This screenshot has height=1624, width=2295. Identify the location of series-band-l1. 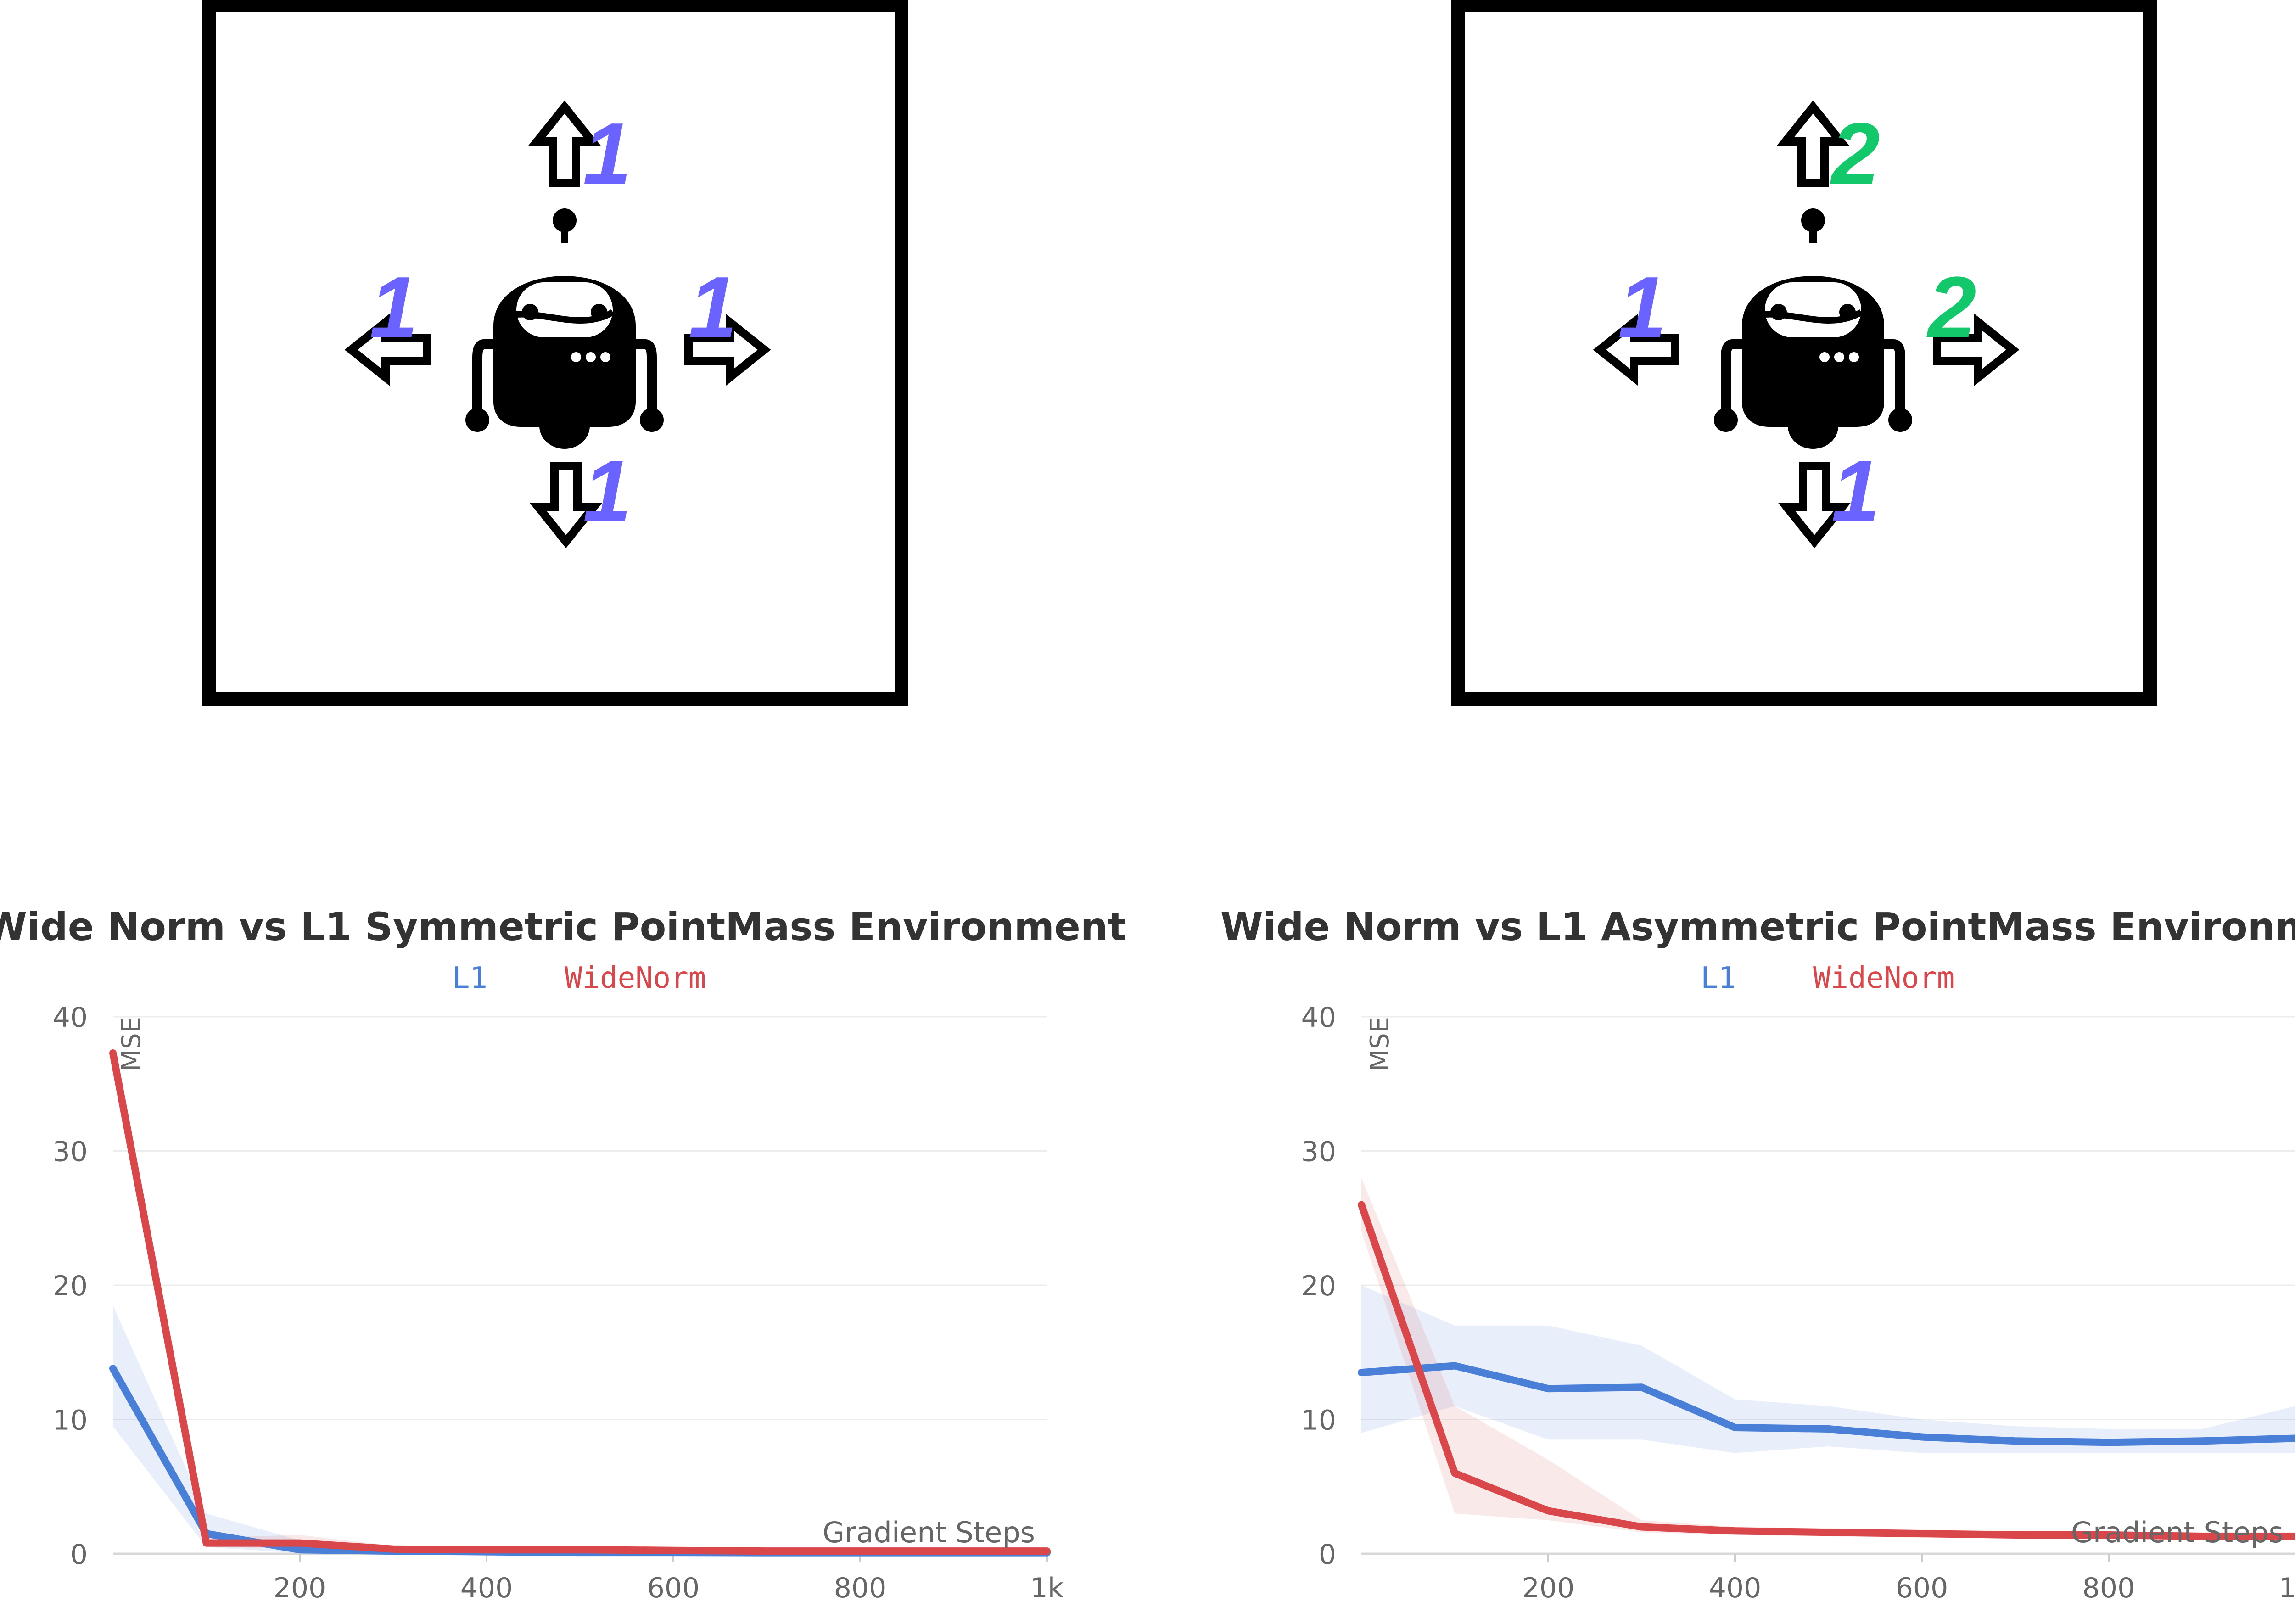
(1828, 1369).